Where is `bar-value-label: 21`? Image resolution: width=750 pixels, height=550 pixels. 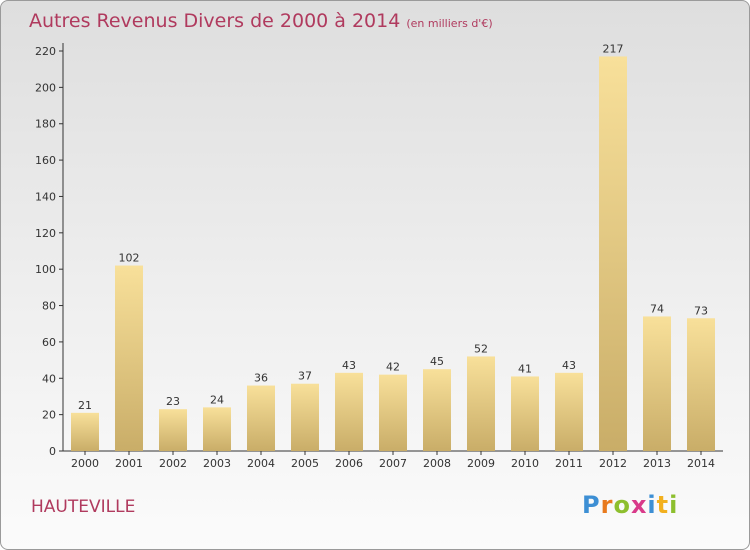 bar-value-label: 21 is located at coordinates (85, 405).